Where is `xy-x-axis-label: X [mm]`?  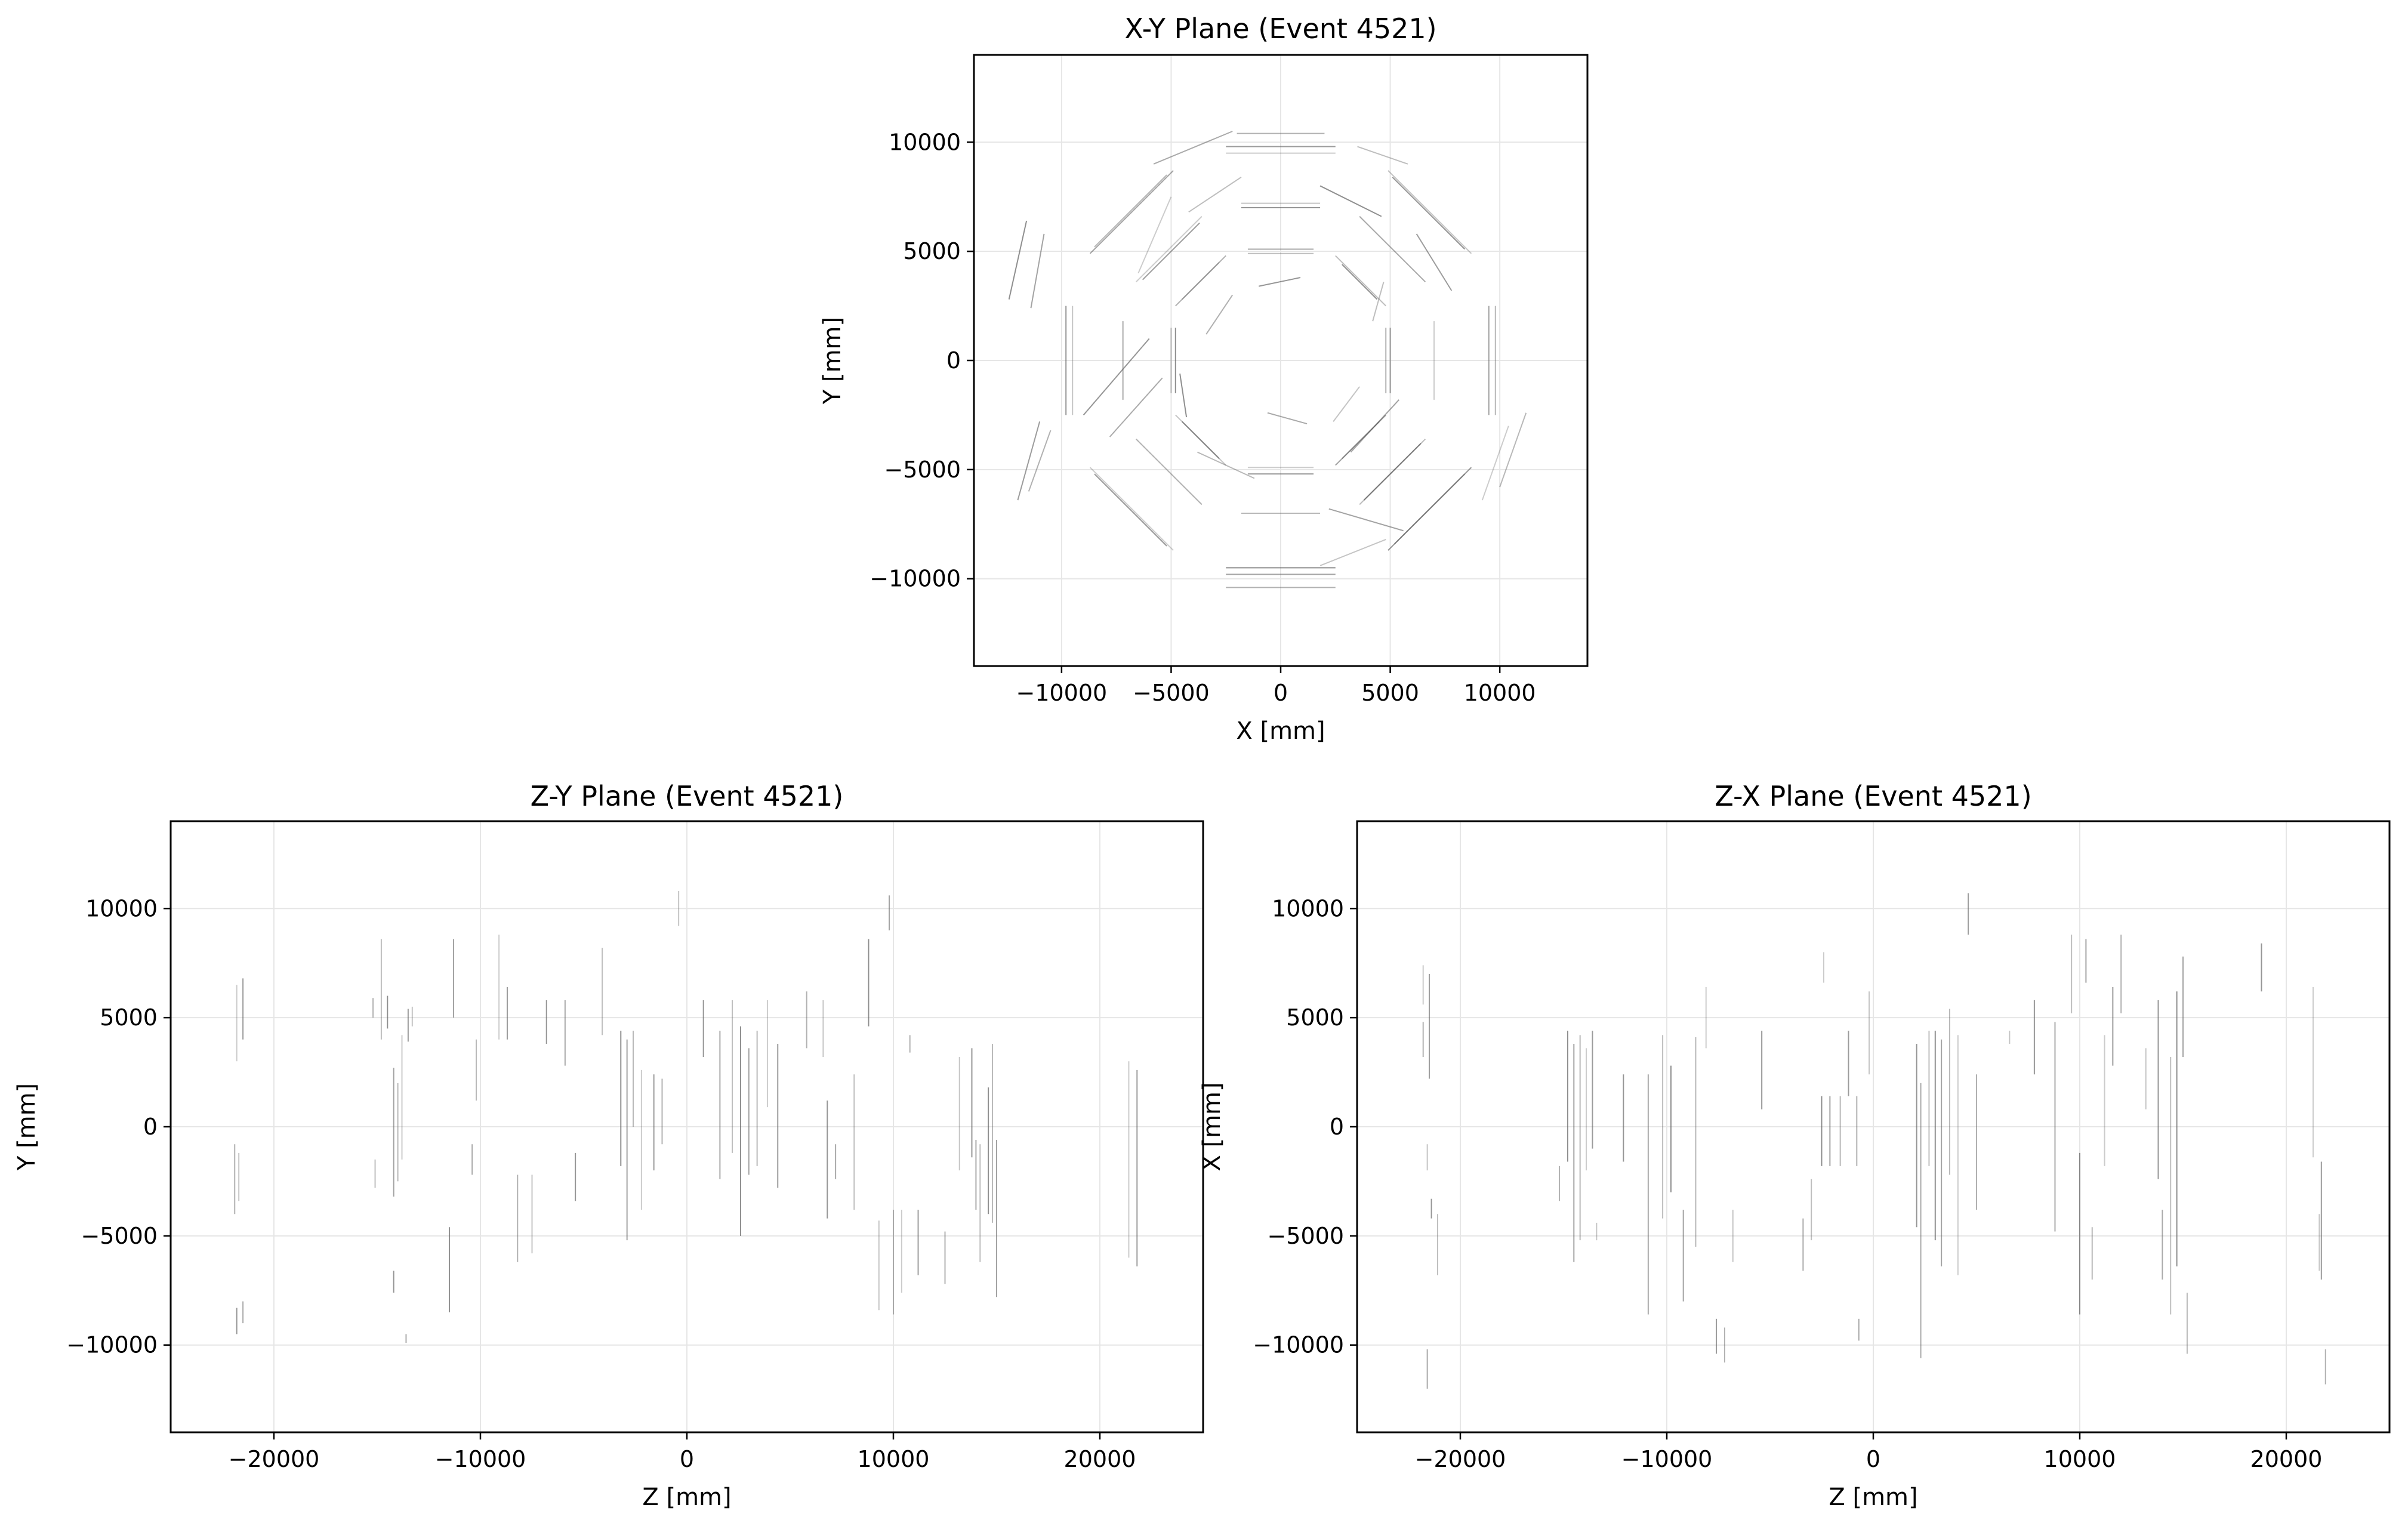
xy-x-axis-label: X [mm] is located at coordinates (1280, 731).